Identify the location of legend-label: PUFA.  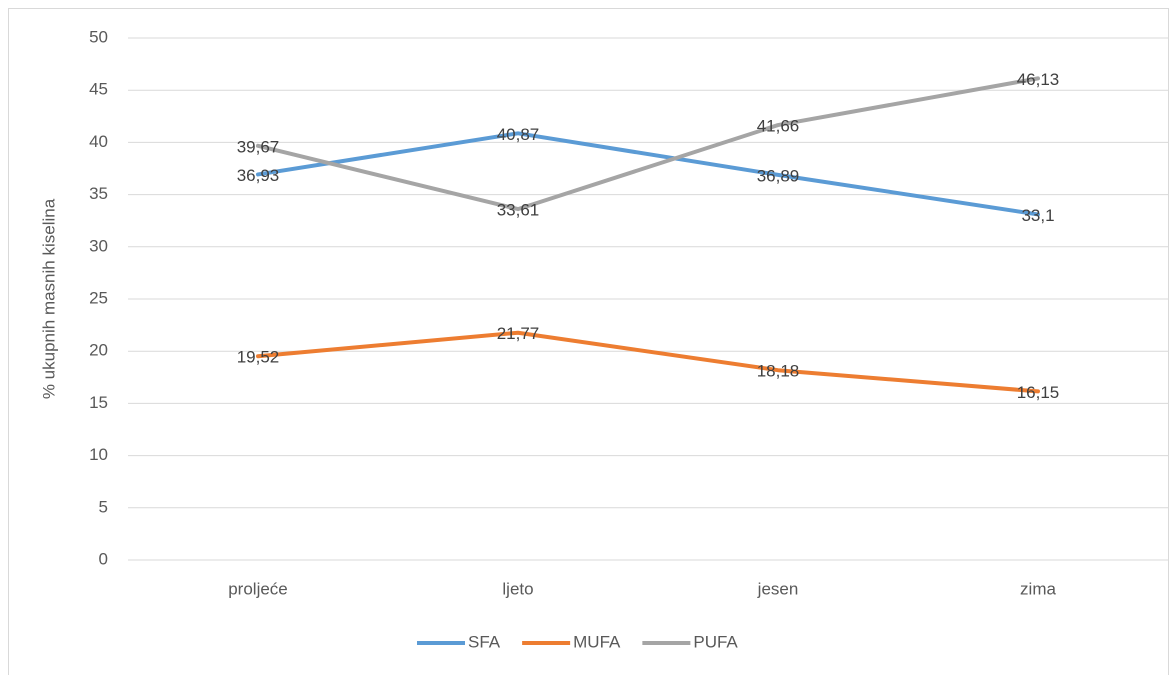
(715, 641).